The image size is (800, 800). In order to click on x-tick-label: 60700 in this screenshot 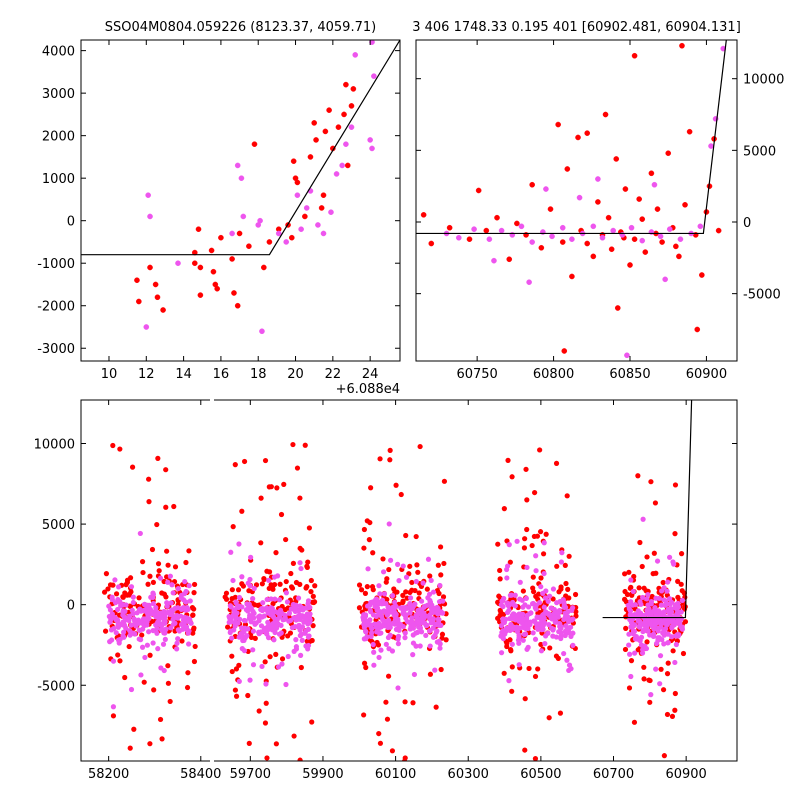, I will do `click(613, 774)`.